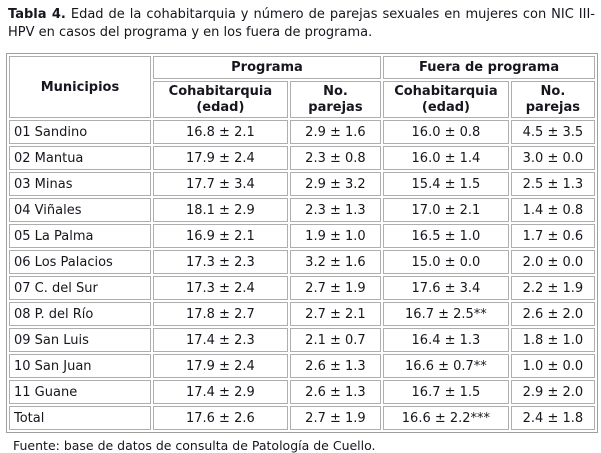 The height and width of the screenshot is (453, 601). Describe the element at coordinates (220, 314) in the screenshot. I see `cell-programa-cohabitarquia: 17.8 ± 2.7` at that location.